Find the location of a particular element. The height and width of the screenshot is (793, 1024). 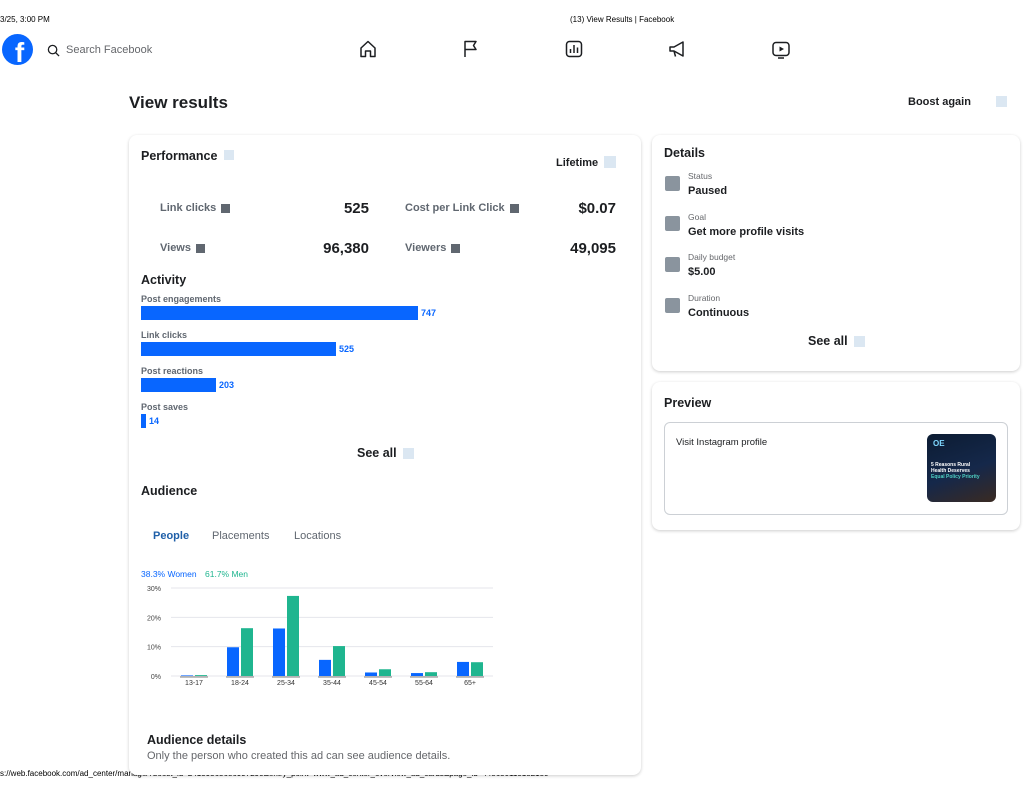

x-tick-label: 35-44 is located at coordinates (332, 683).